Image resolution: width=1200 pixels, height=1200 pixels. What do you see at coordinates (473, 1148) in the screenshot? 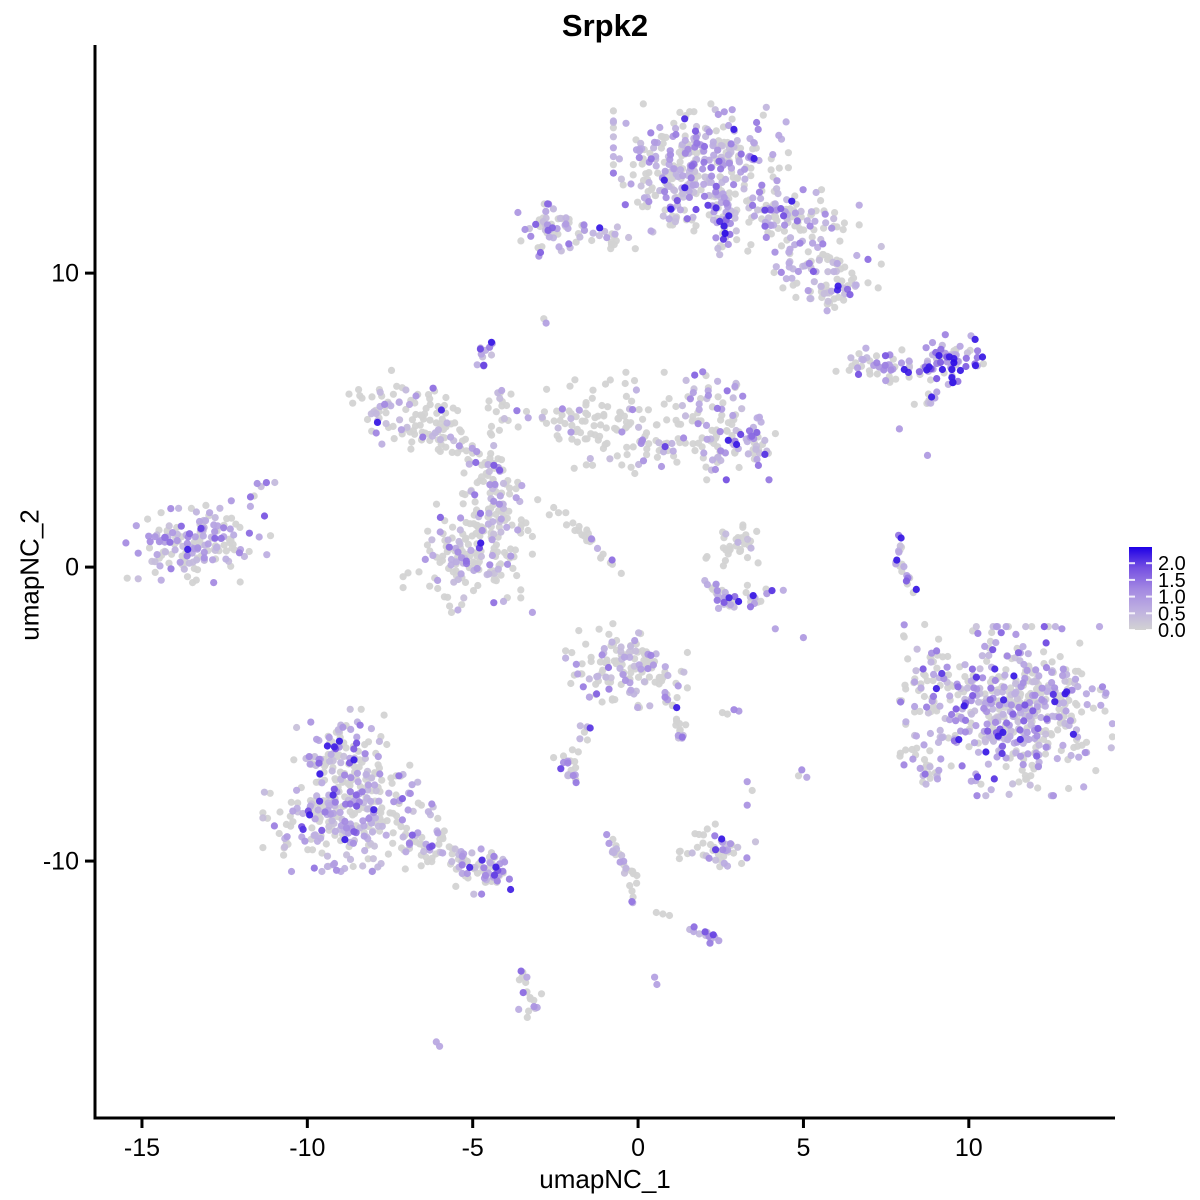
I see `x-tick-label: -5` at bounding box center [473, 1148].